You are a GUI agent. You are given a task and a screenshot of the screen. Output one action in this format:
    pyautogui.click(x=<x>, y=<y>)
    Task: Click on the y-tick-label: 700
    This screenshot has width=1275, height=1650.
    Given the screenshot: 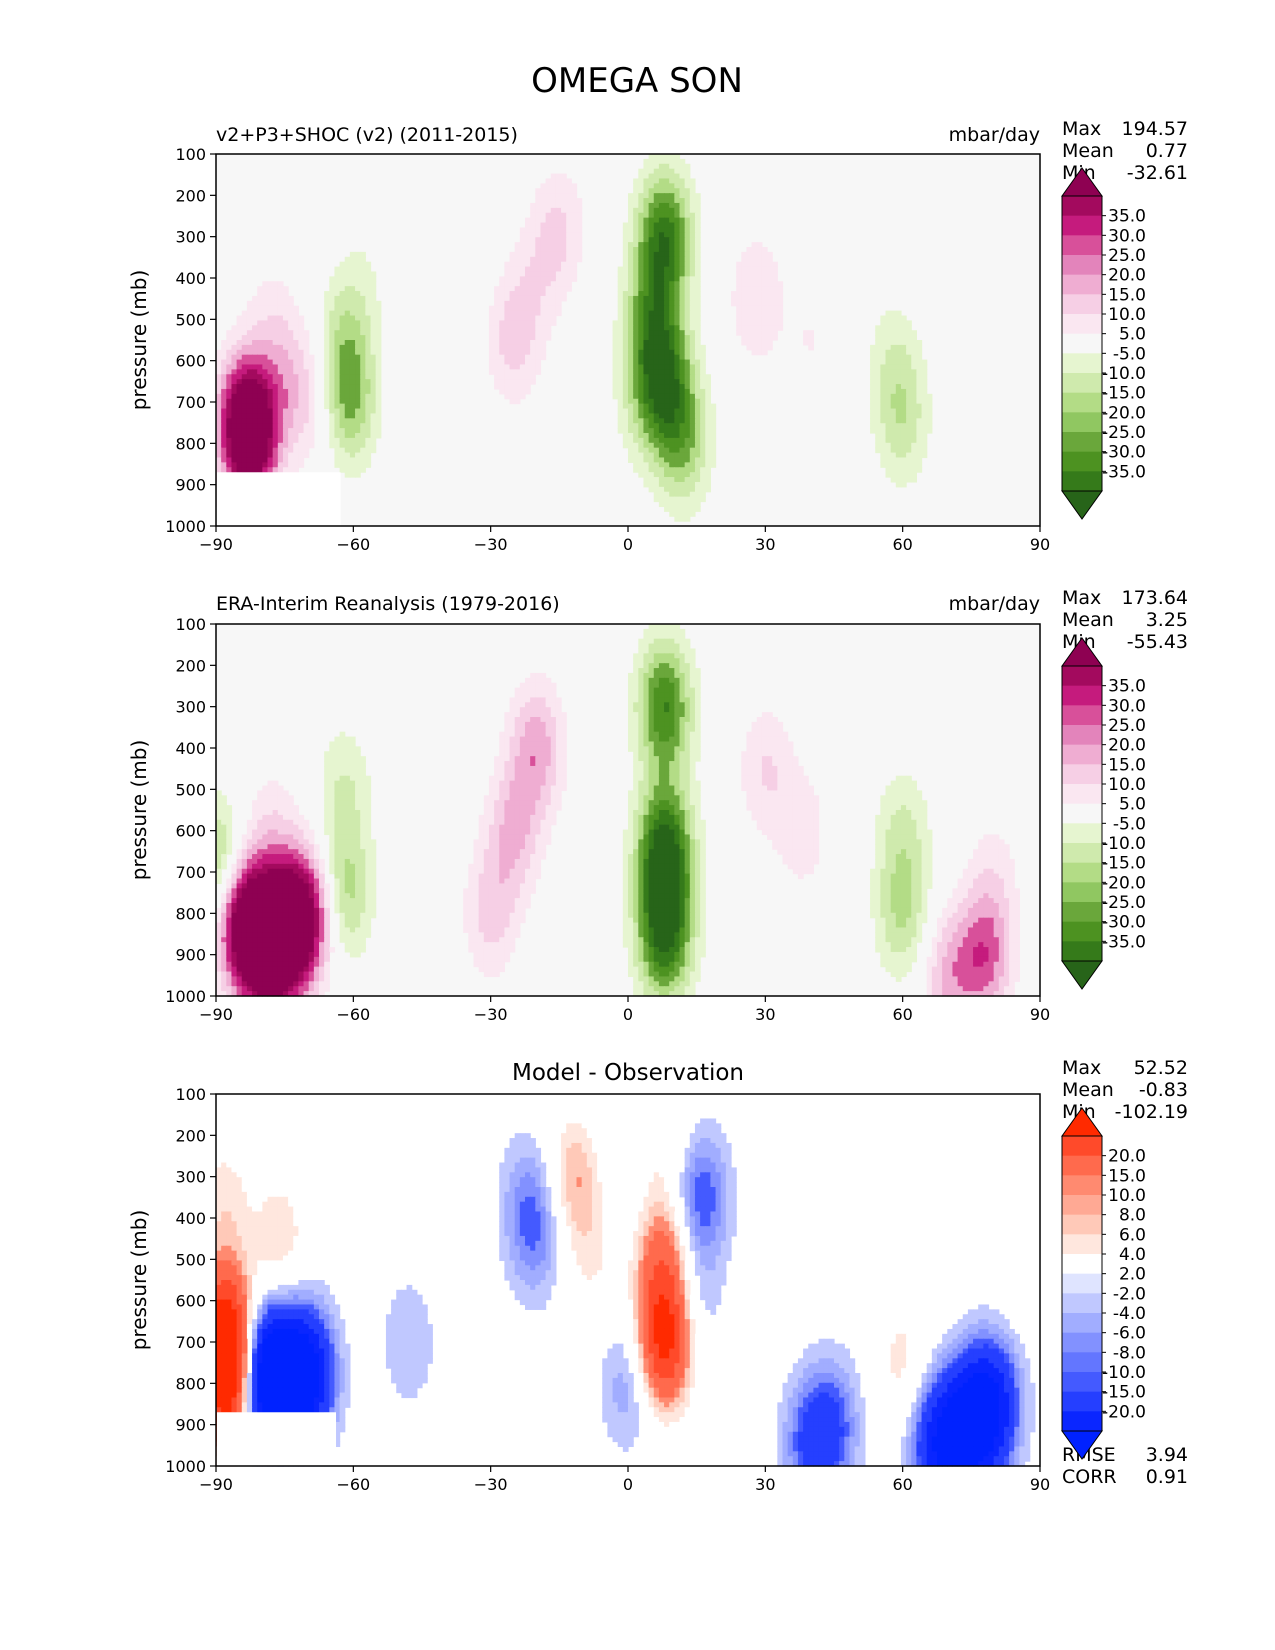 What is the action you would take?
    pyautogui.click(x=190, y=402)
    